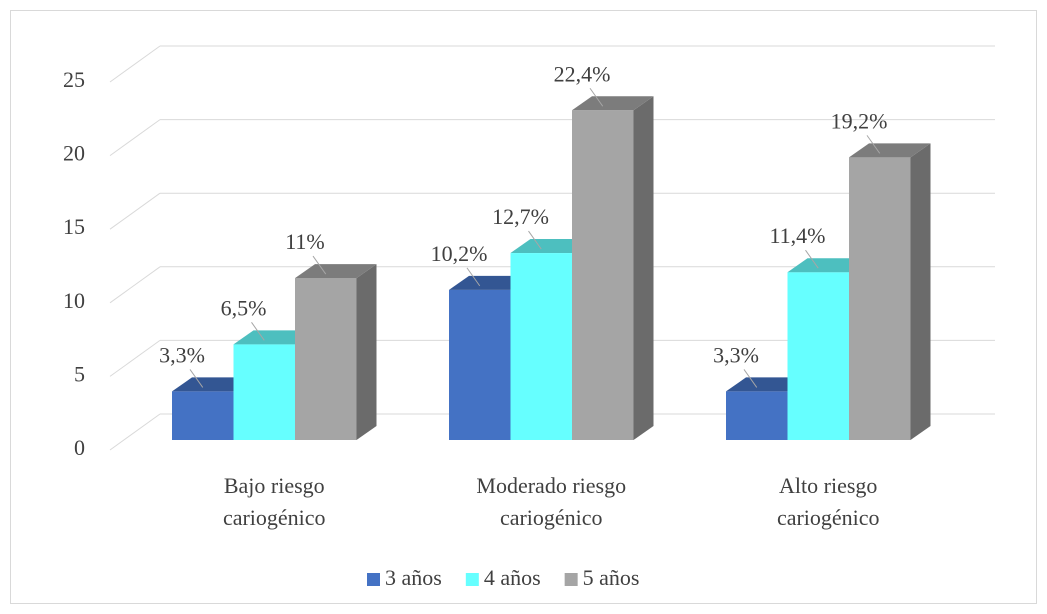  I want to click on legend-label: 5 años, so click(611, 577).